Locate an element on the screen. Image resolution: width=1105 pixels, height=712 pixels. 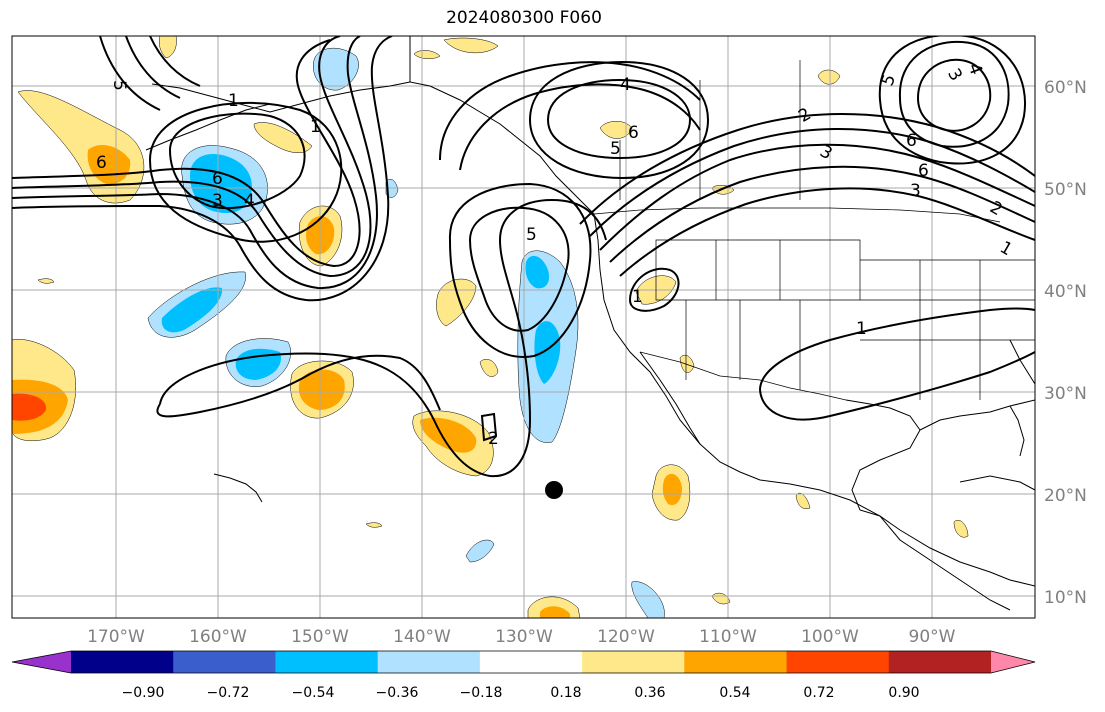
colorbar-outline is located at coordinates (523, 662).